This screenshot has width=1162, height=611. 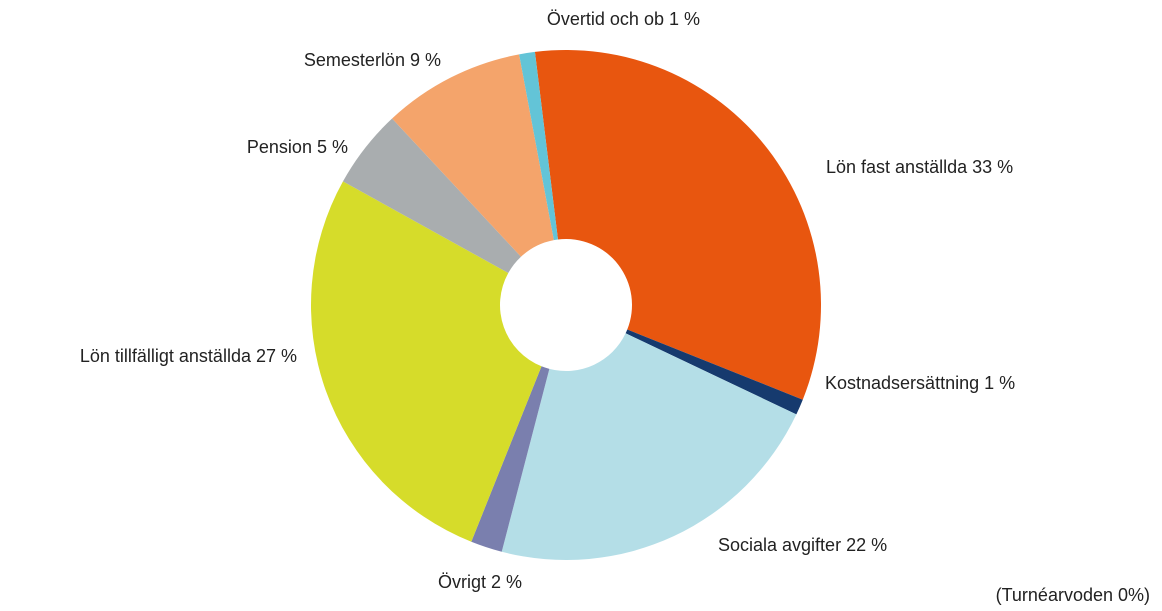 I want to click on slice-label: Lön fast anställda 33 %, so click(x=919, y=167).